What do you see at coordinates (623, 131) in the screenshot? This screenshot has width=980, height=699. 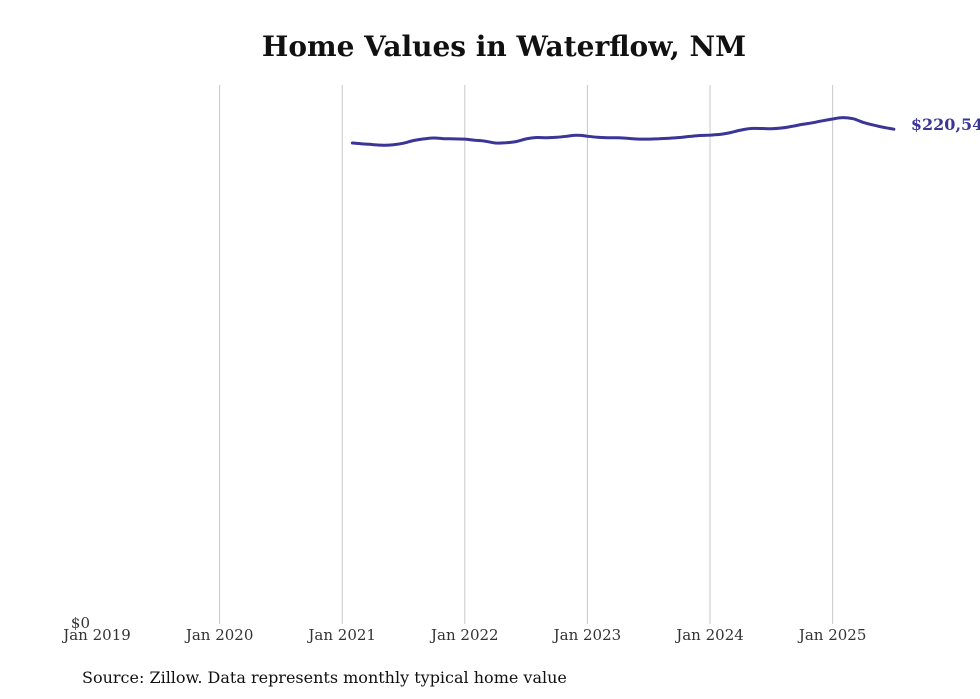 I see `series-line` at bounding box center [623, 131].